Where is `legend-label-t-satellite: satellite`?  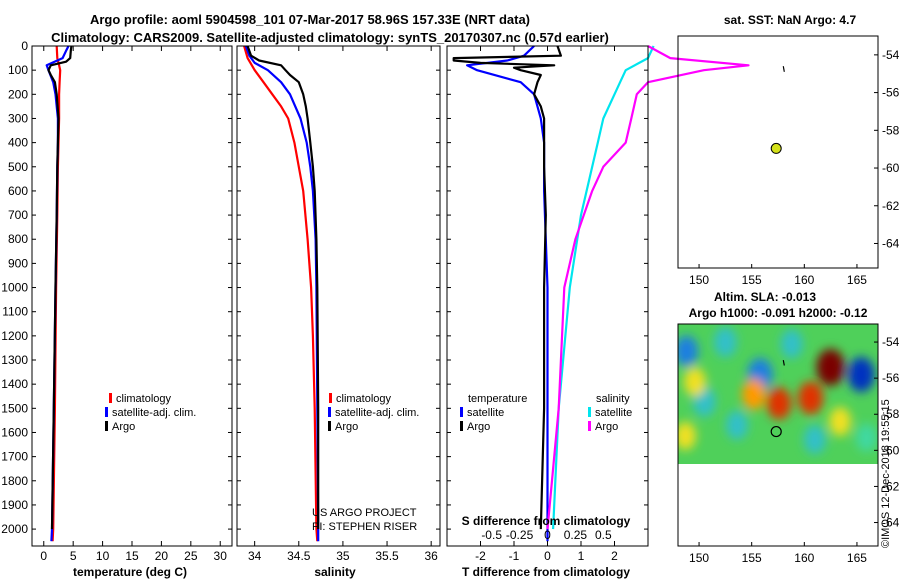
legend-label-t-satellite: satellite is located at coordinates (485, 413).